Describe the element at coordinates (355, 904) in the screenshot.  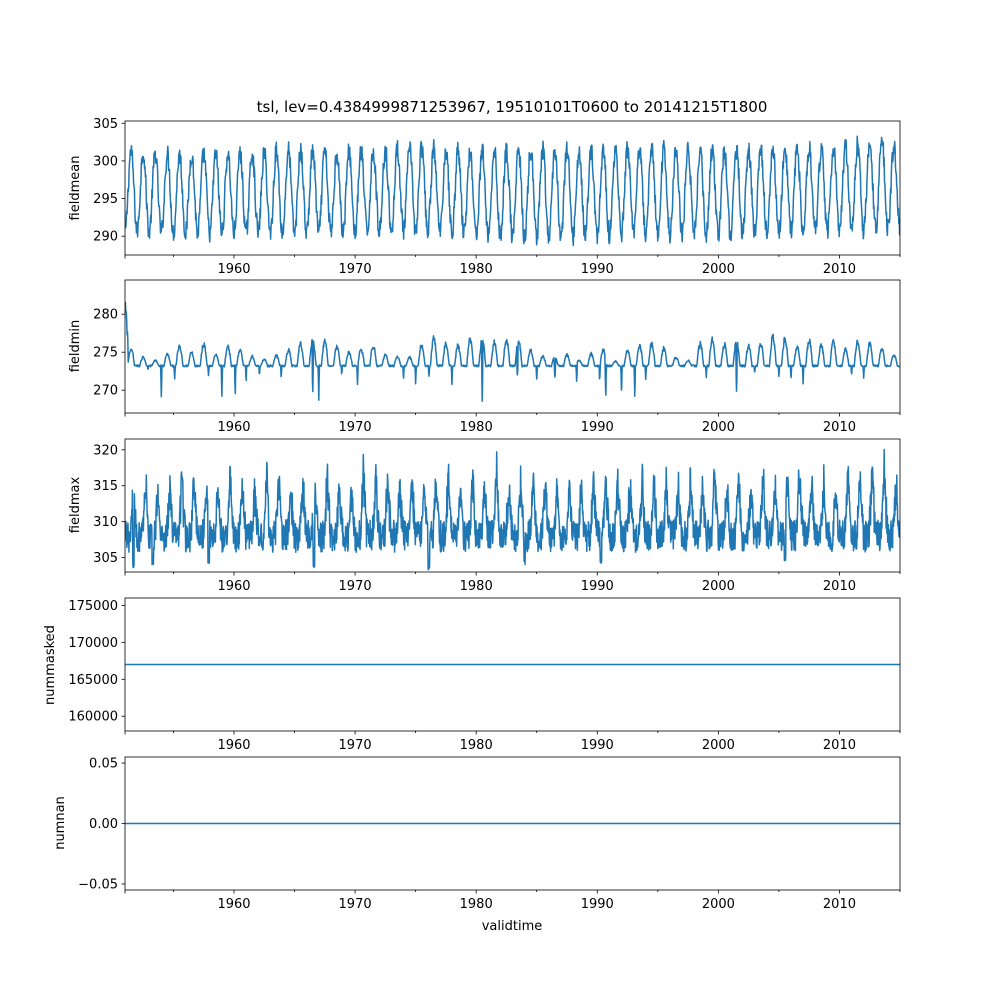
I see `numnan-xtick-label: 1970` at that location.